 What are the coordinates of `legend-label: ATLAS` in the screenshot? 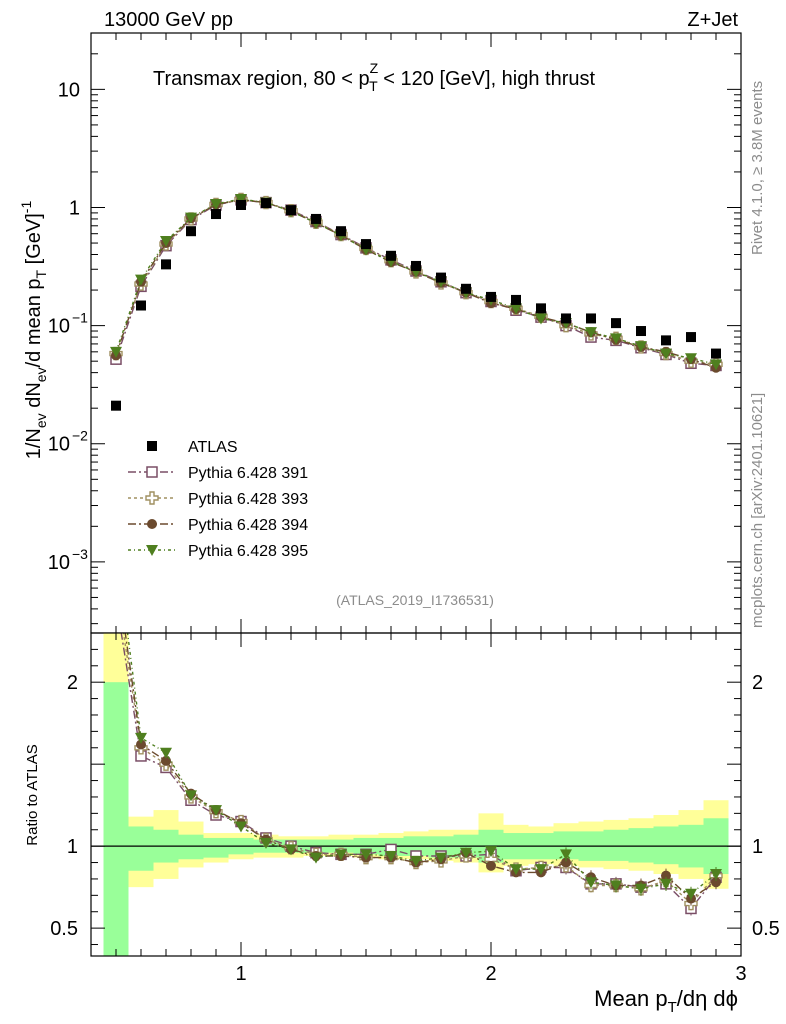 It's located at (213, 447).